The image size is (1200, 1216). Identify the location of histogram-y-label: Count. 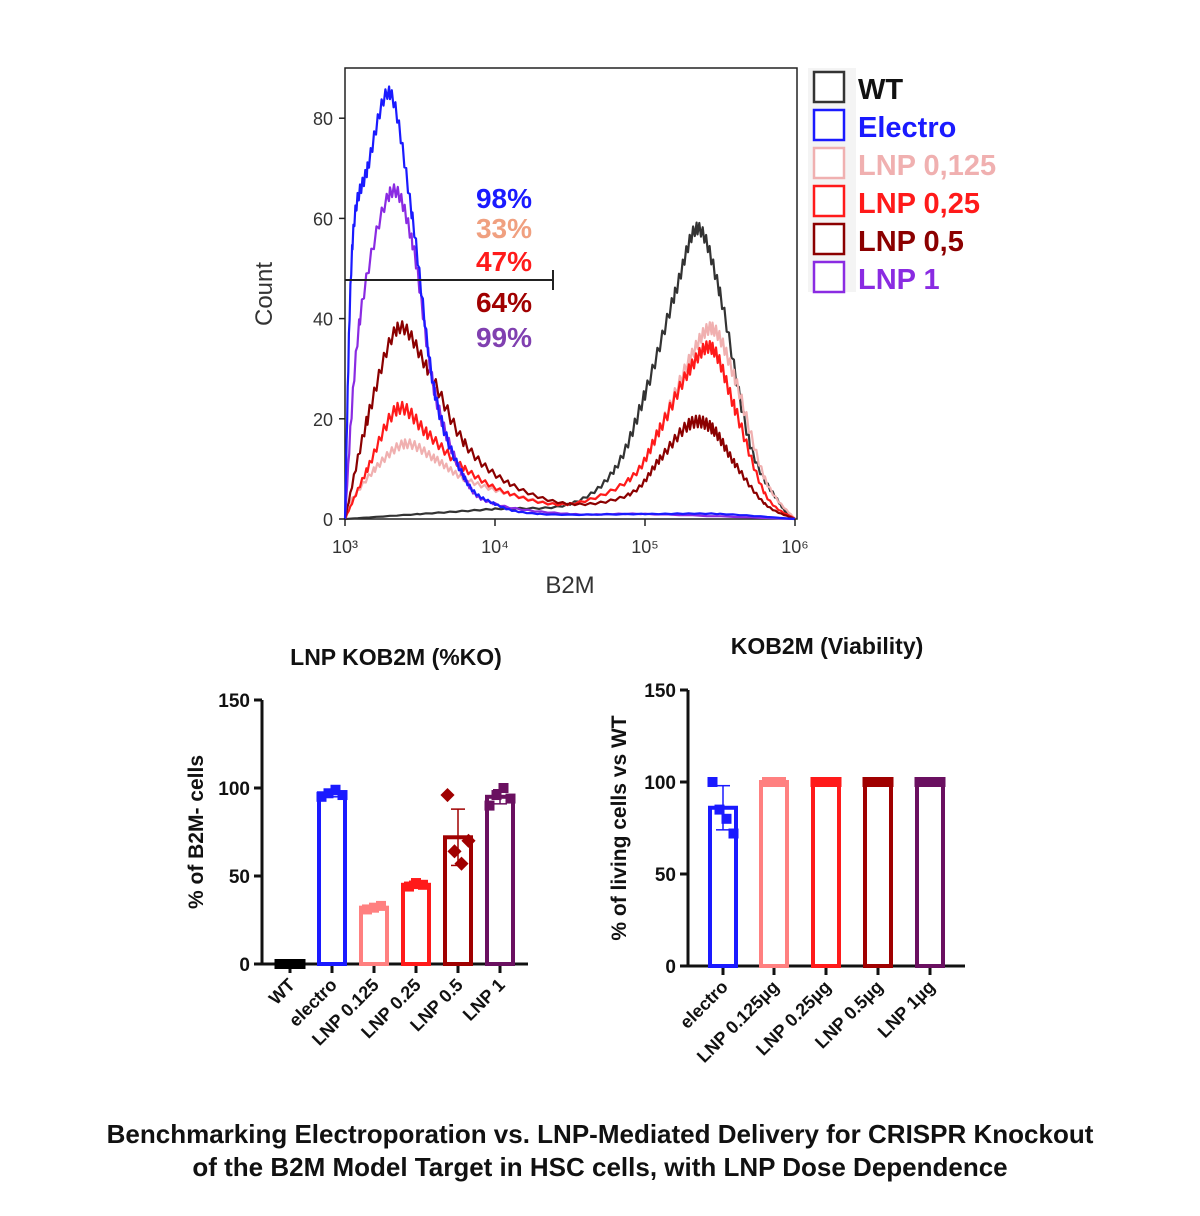
(264, 294).